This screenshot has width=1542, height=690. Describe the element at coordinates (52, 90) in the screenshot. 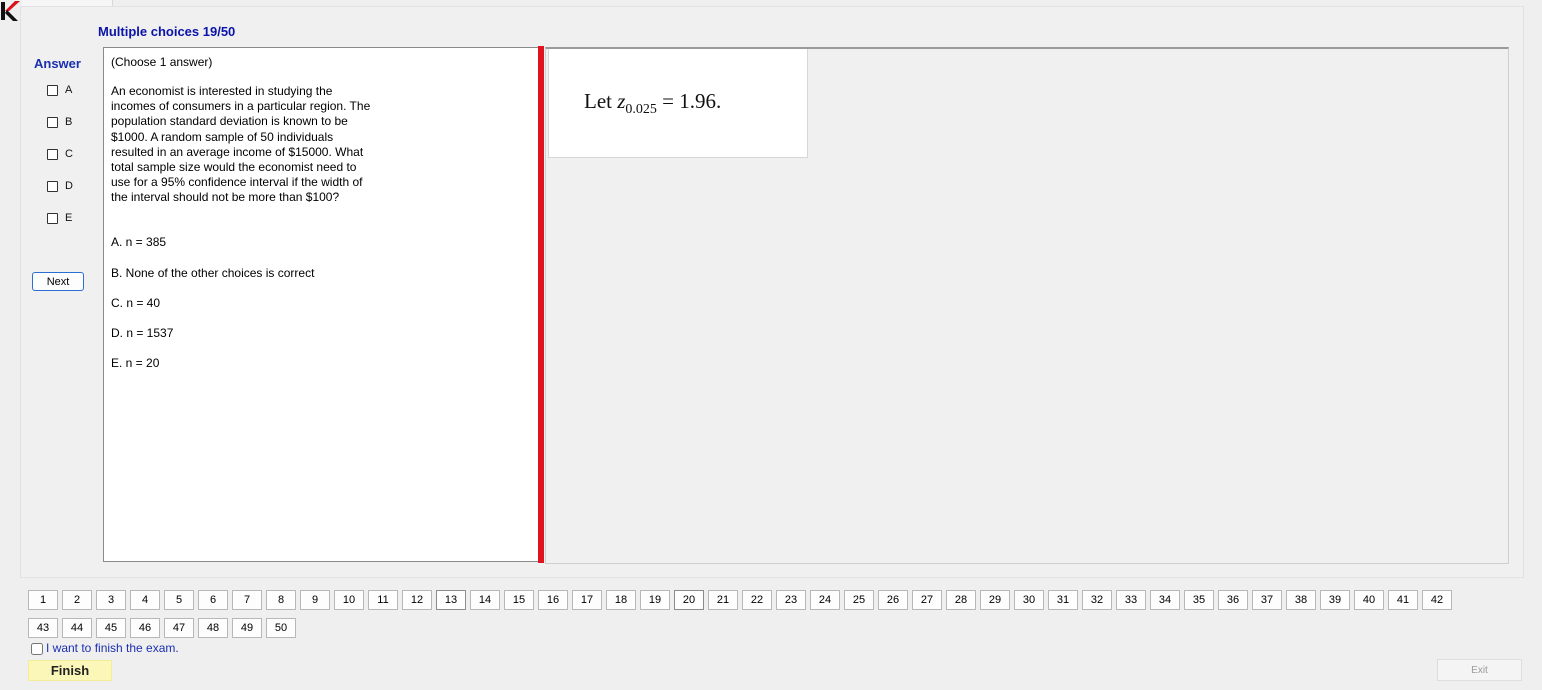

I see `checkbox-a` at that location.